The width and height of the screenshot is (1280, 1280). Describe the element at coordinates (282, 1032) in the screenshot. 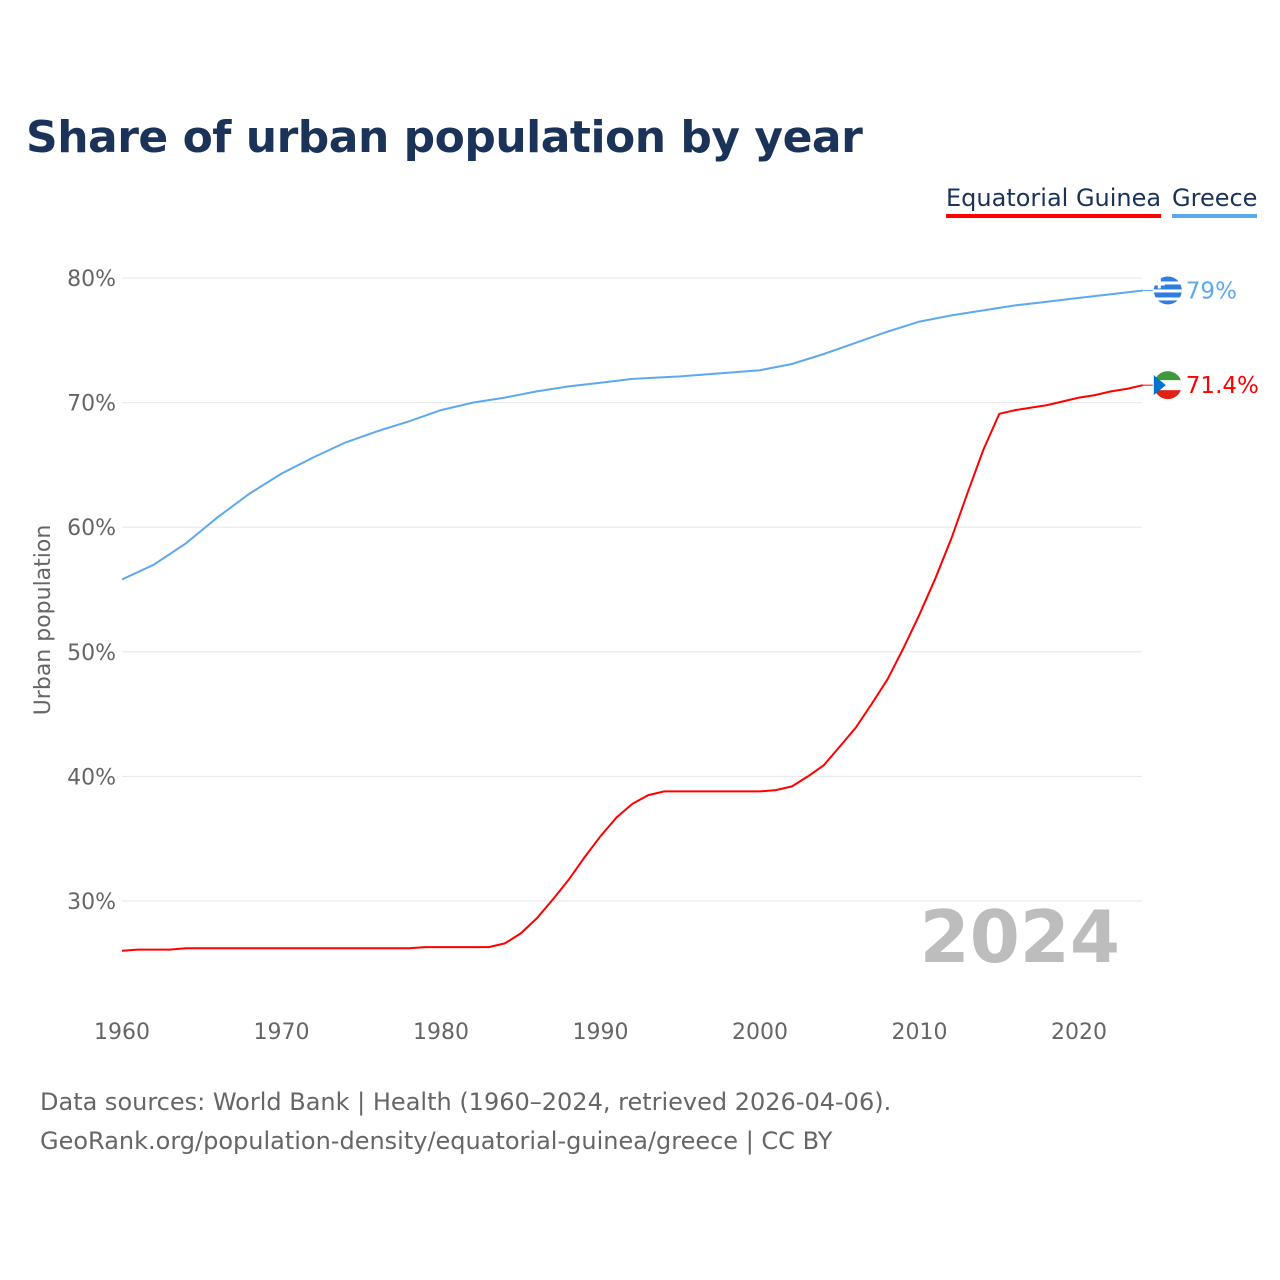

I see `x-tick-label: 1970` at that location.